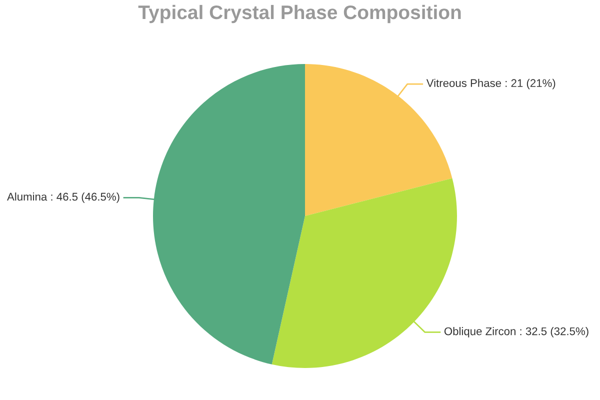 Image resolution: width=600 pixels, height=400 pixels. Describe the element at coordinates (516, 332) in the screenshot. I see `slice-label: Oblique Zircon : 32.5 (32.5%)` at that location.